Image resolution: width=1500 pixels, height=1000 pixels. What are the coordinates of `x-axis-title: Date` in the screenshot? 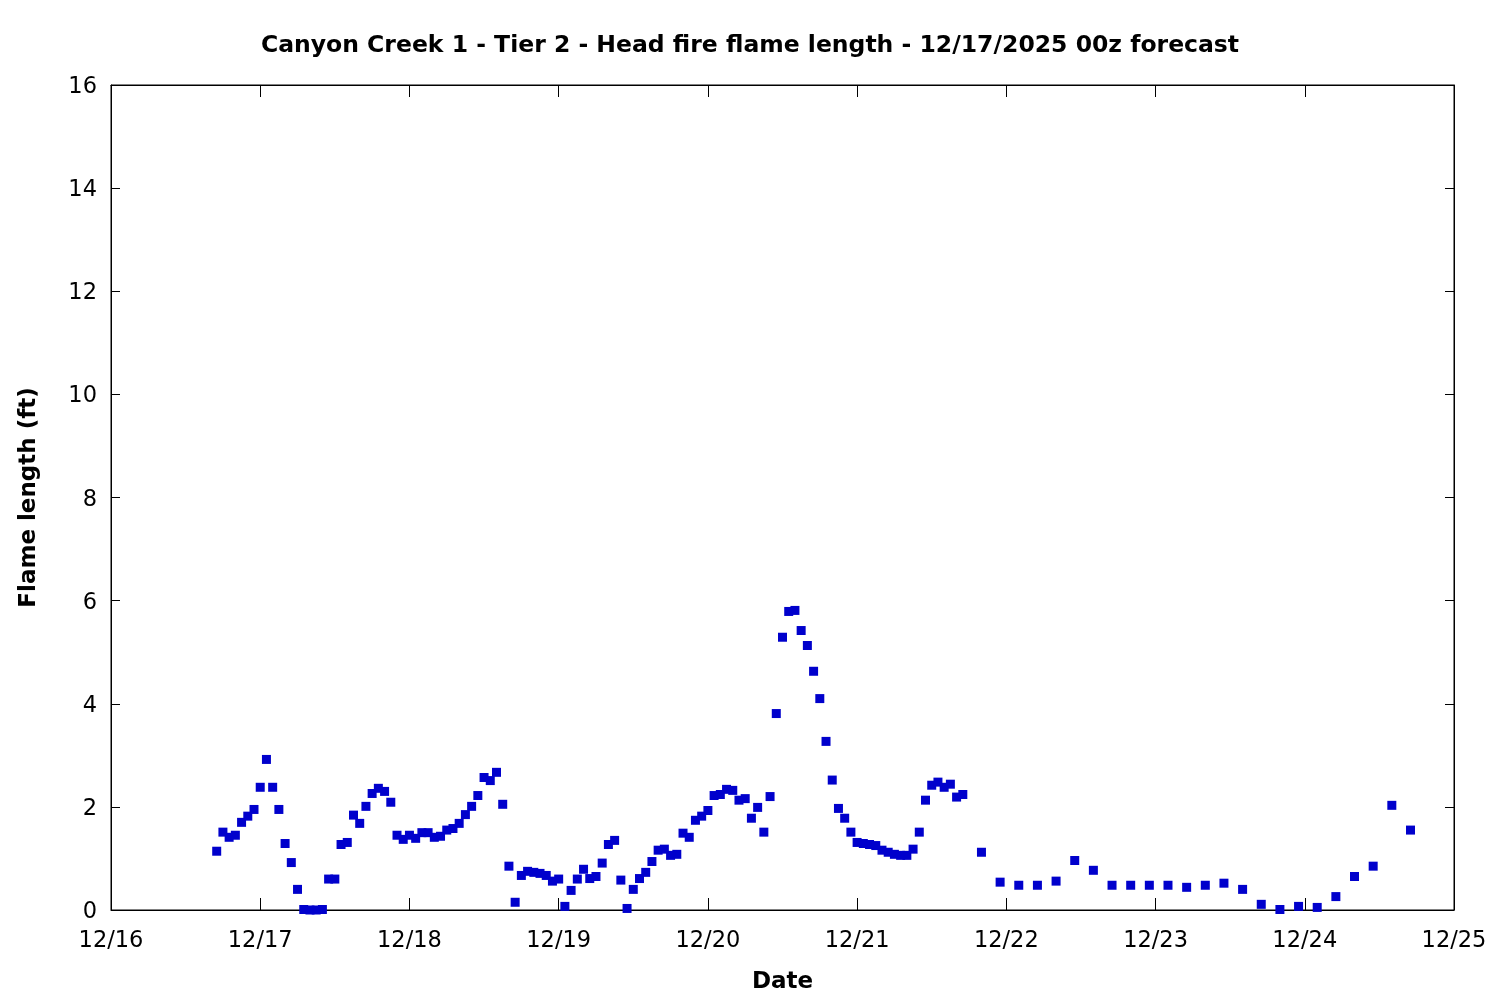 It's located at (782, 979).